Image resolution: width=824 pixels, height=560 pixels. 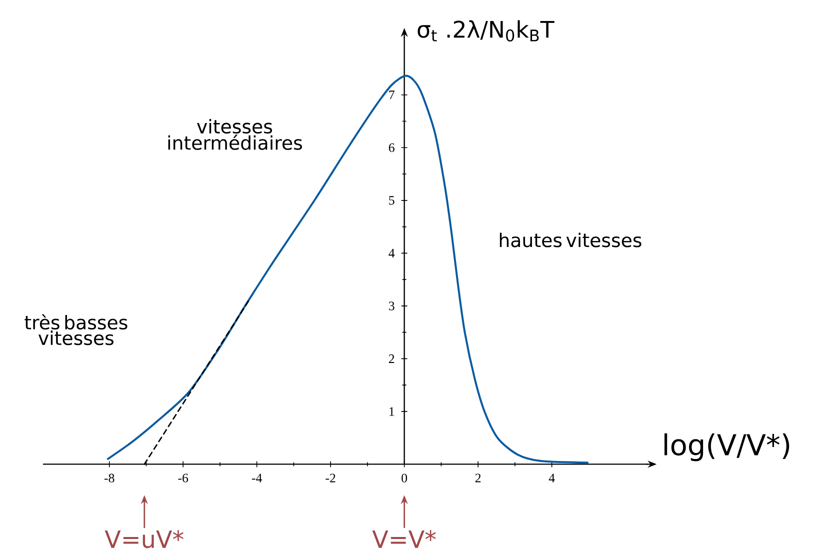 I want to click on y-tick-label: 3, so click(x=391, y=306).